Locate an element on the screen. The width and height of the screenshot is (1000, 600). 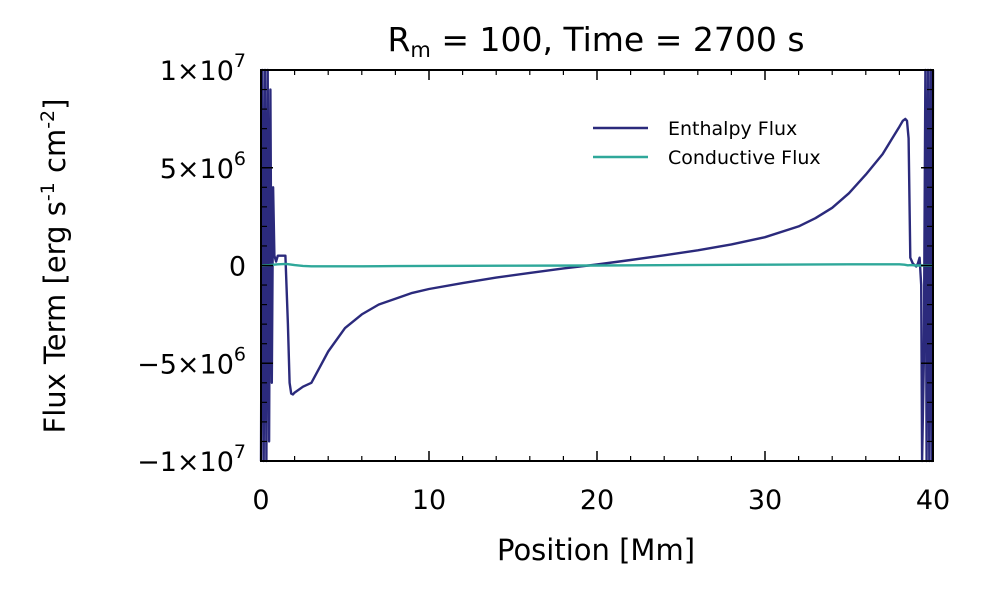
y-axis-title: Flux Term [erg s-1 cm-2] is located at coordinates (54, 266).